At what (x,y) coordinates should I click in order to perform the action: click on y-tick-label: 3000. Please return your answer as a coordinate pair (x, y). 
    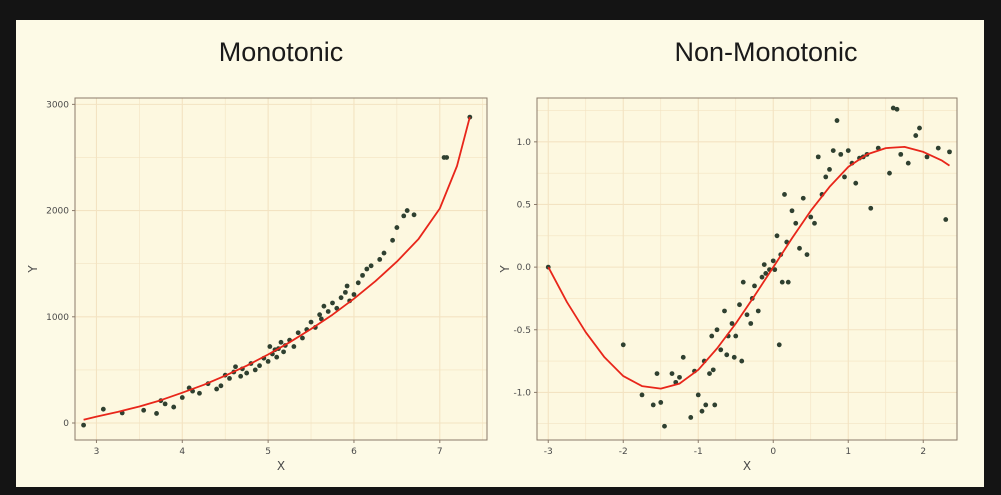
    Looking at the image, I should click on (57, 105).